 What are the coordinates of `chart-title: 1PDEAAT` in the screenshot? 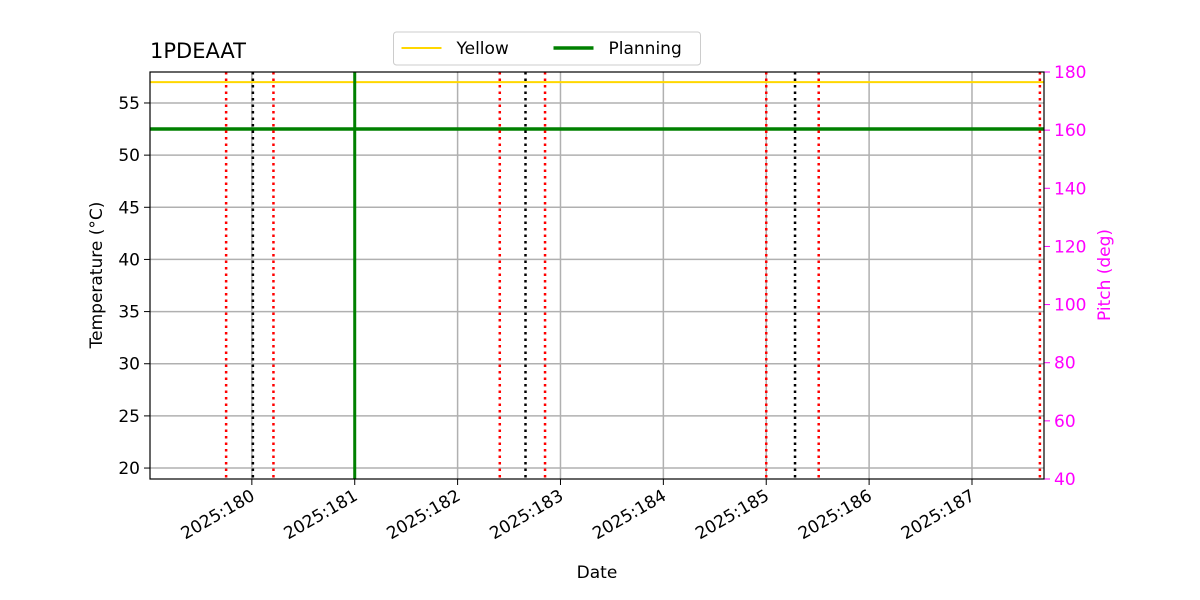 It's located at (198, 51).